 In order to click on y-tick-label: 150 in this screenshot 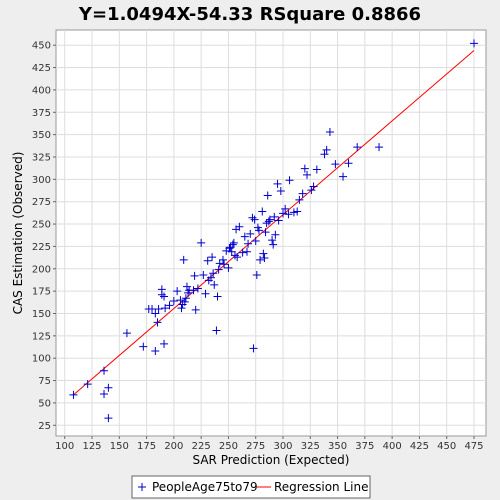, I will do `click(41, 314)`.